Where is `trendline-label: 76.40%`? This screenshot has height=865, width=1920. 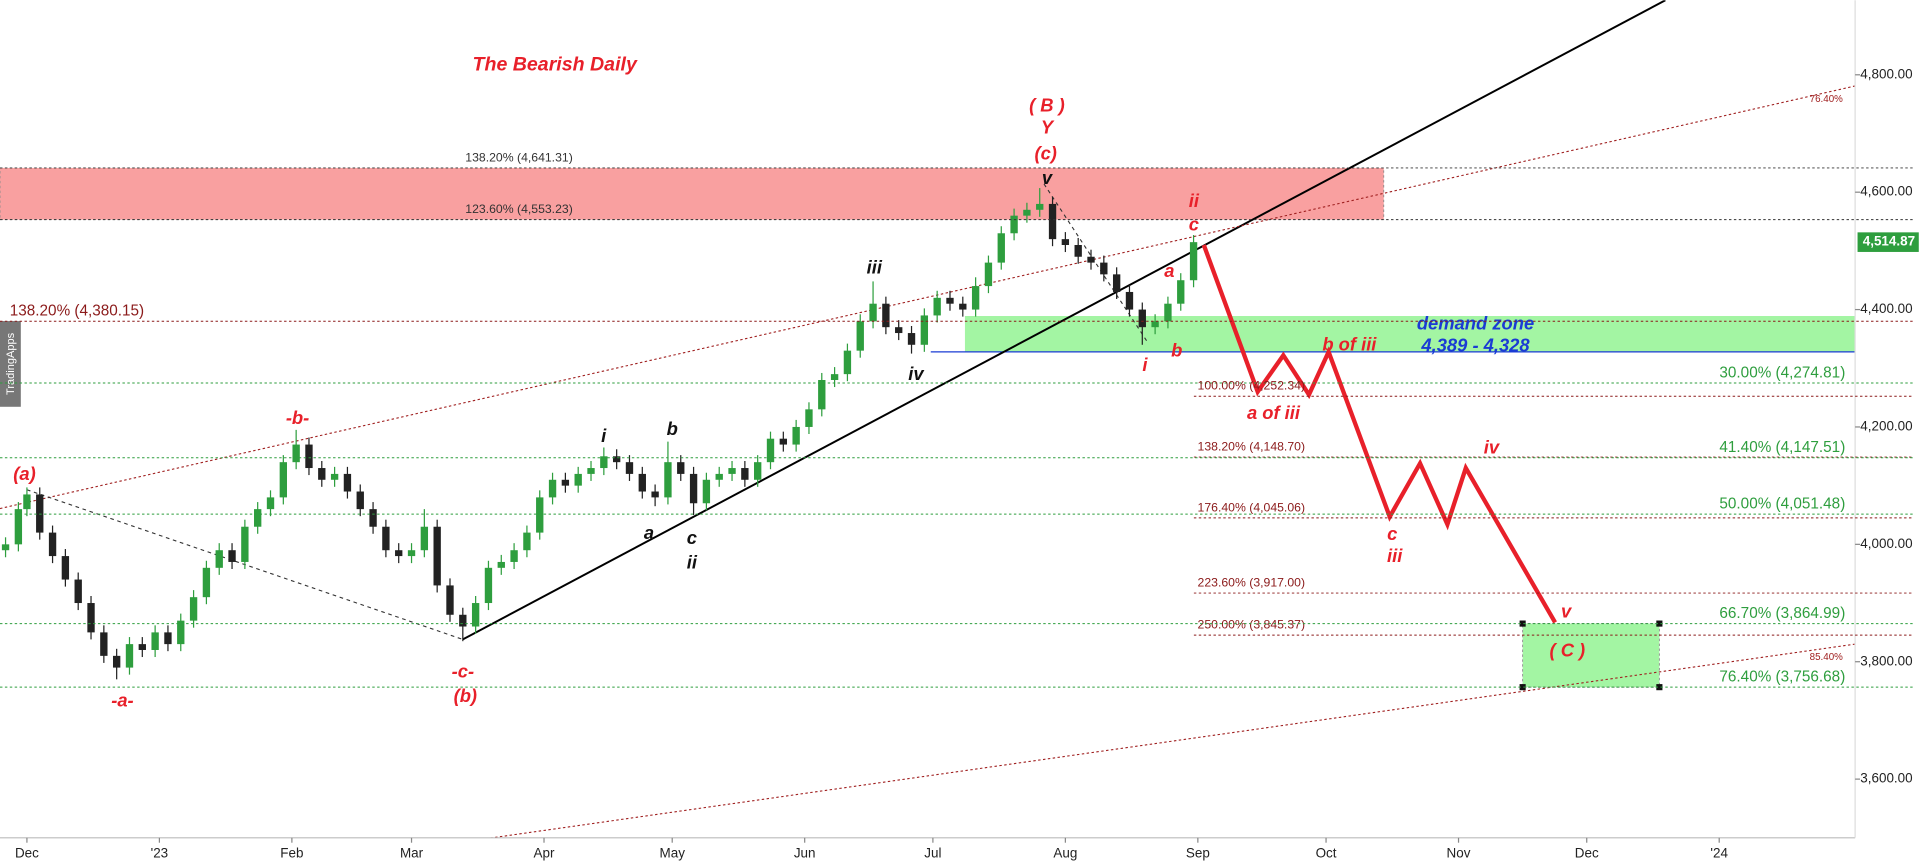 trendline-label: 76.40% is located at coordinates (1826, 99).